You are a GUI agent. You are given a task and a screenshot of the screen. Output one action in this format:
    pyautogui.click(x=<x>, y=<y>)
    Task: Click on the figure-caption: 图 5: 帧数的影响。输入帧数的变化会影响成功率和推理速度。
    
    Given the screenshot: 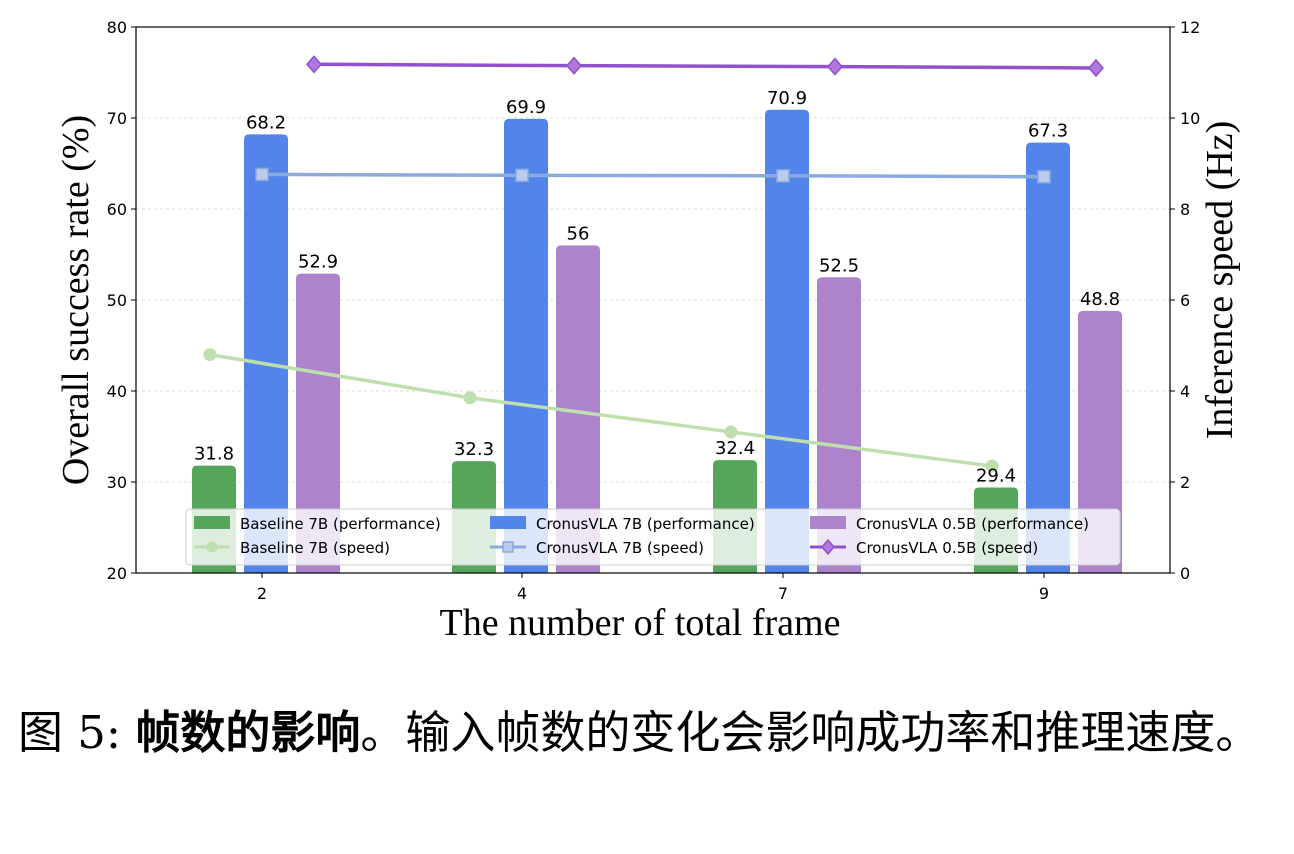 What is the action you would take?
    pyautogui.click(x=653, y=733)
    